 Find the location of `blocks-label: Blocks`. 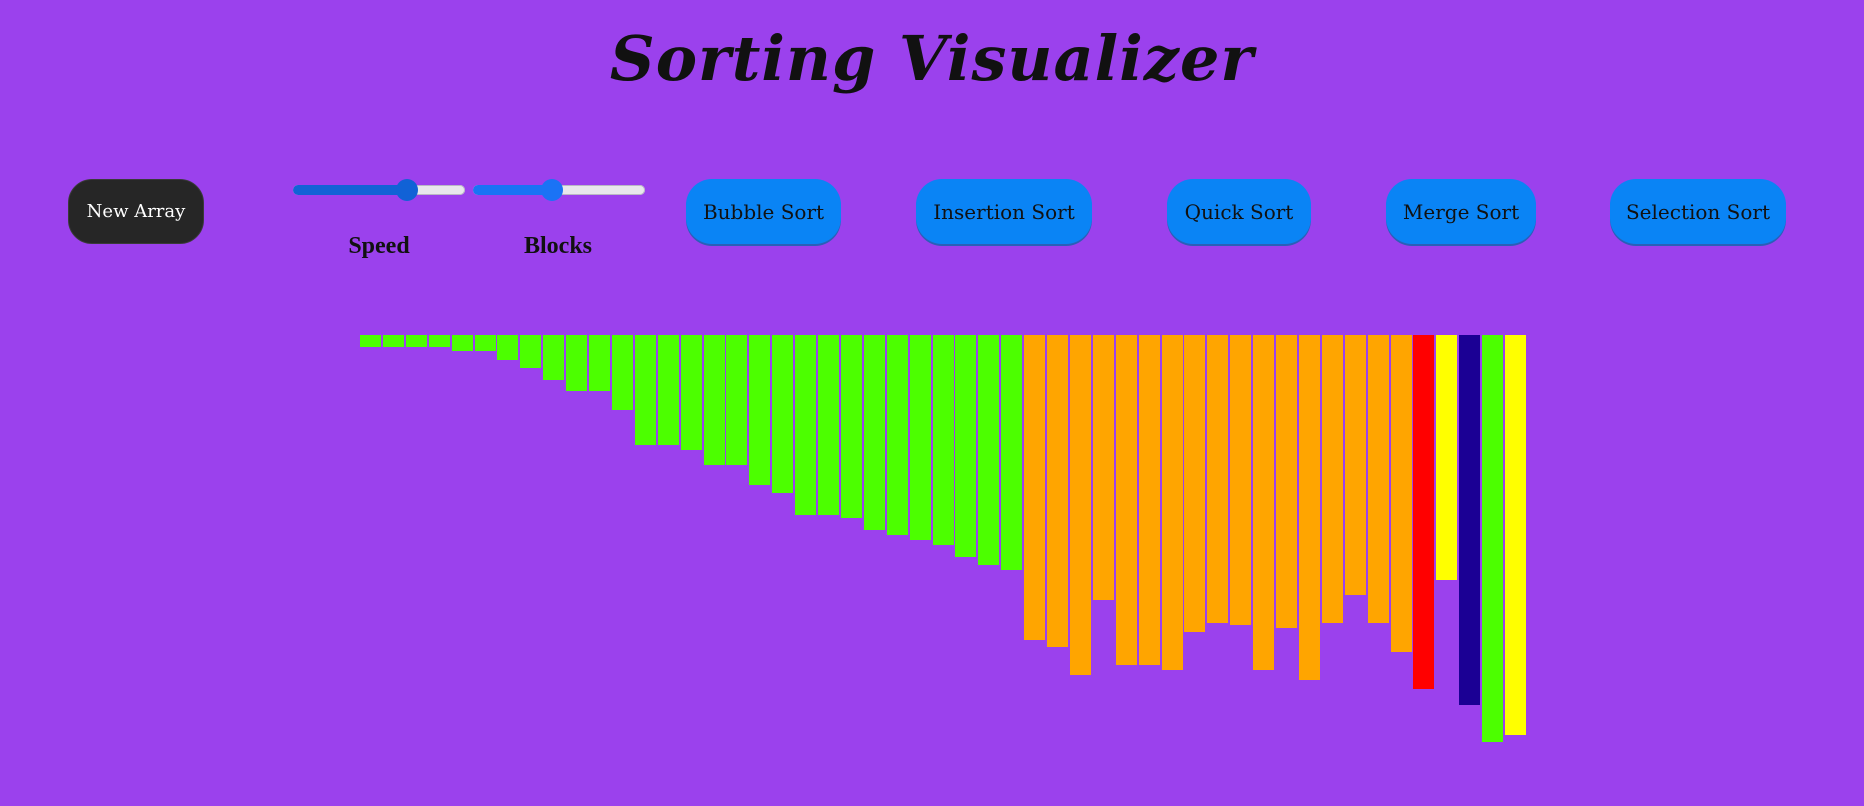

blocks-label: Blocks is located at coordinates (557, 246).